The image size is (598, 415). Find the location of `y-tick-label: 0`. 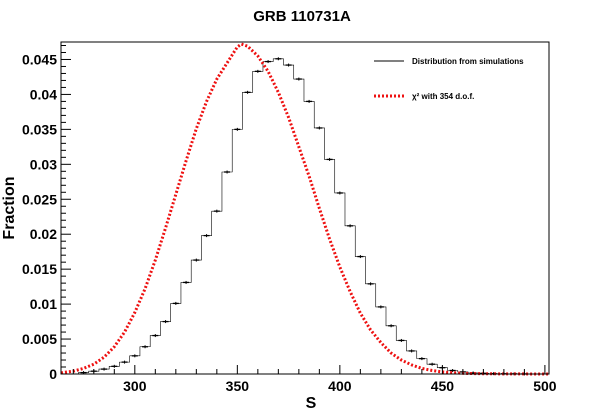

y-tick-label: 0 is located at coordinates (53, 374).